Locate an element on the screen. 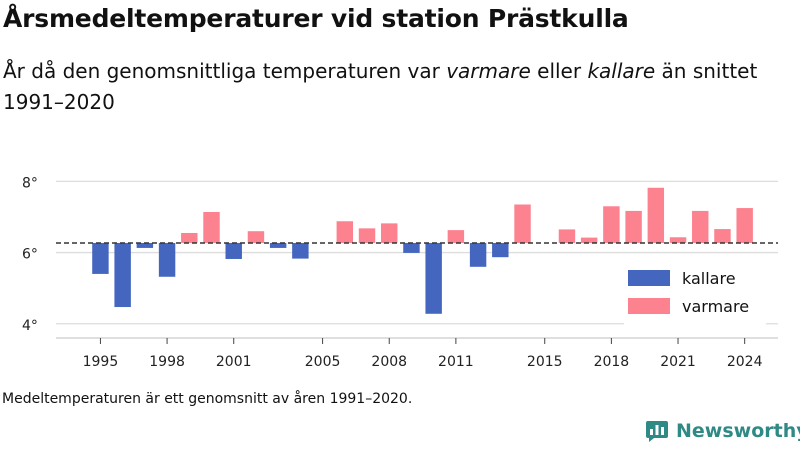 Image resolution: width=800 pixels, height=450 pixels. brand-name: Newsworthy is located at coordinates (738, 431).